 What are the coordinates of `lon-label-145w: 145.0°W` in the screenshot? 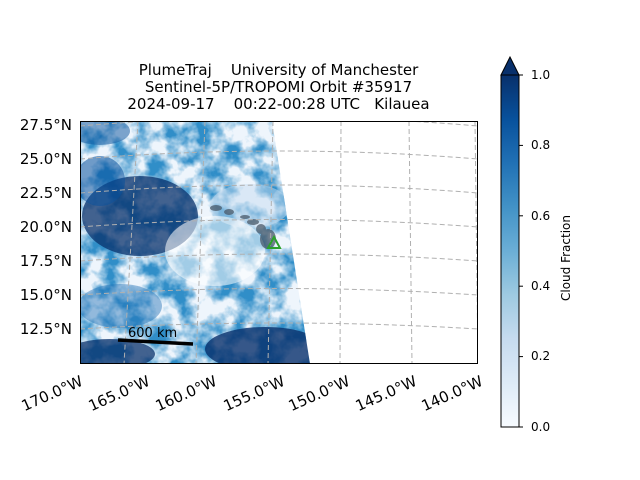 It's located at (386, 393).